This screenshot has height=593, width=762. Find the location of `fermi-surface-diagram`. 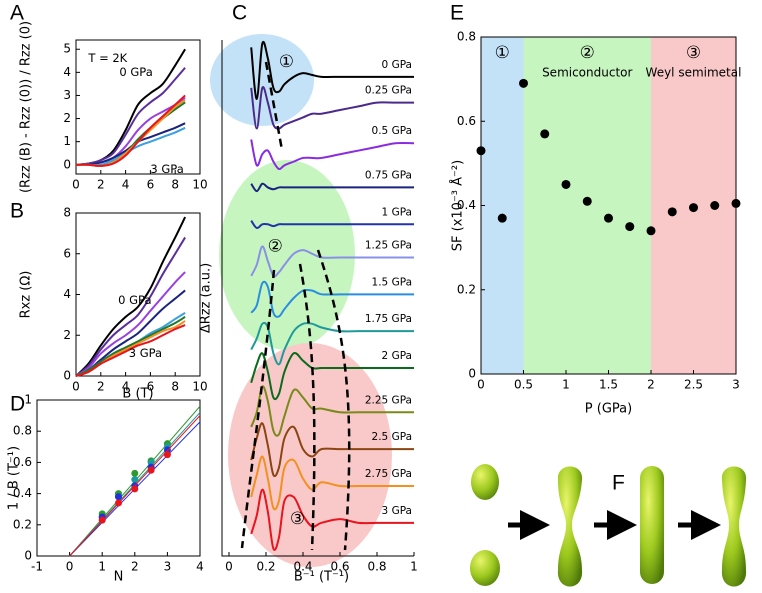

fermi-surface-diagram is located at coordinates (608, 525).